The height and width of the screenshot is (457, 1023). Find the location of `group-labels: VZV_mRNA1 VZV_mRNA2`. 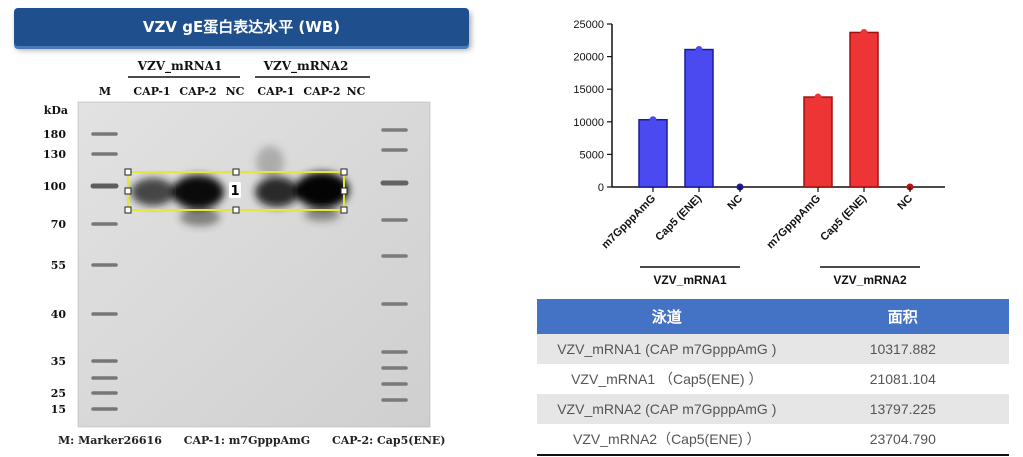

group-labels: VZV_mRNA1 VZV_mRNA2 is located at coordinates (780, 276).